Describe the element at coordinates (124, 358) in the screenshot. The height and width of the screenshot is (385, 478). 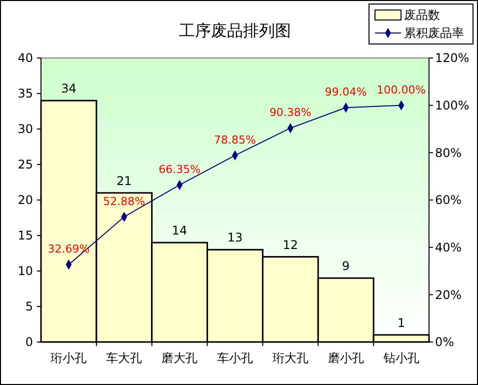
I see `x-tick-label: 车大孔` at that location.